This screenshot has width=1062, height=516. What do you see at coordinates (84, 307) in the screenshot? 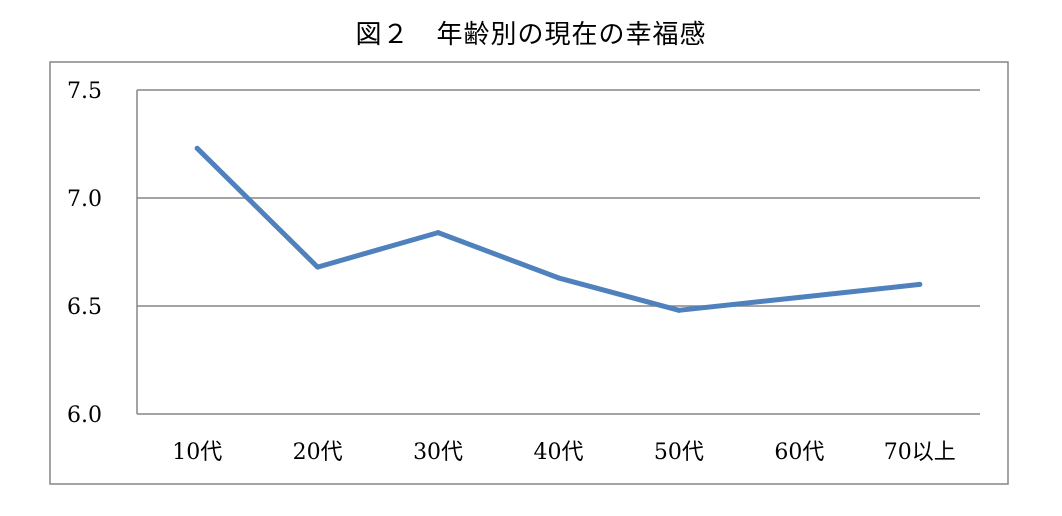
I see `y-tick-label: 6.5` at bounding box center [84, 307].